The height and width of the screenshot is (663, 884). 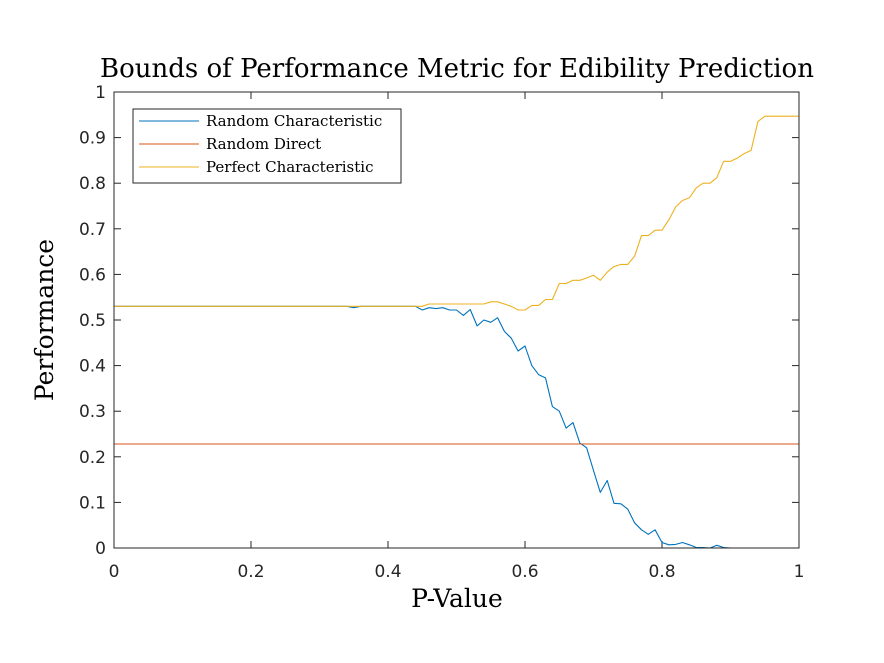 I want to click on x-axis-label: P-Value, so click(x=457, y=598).